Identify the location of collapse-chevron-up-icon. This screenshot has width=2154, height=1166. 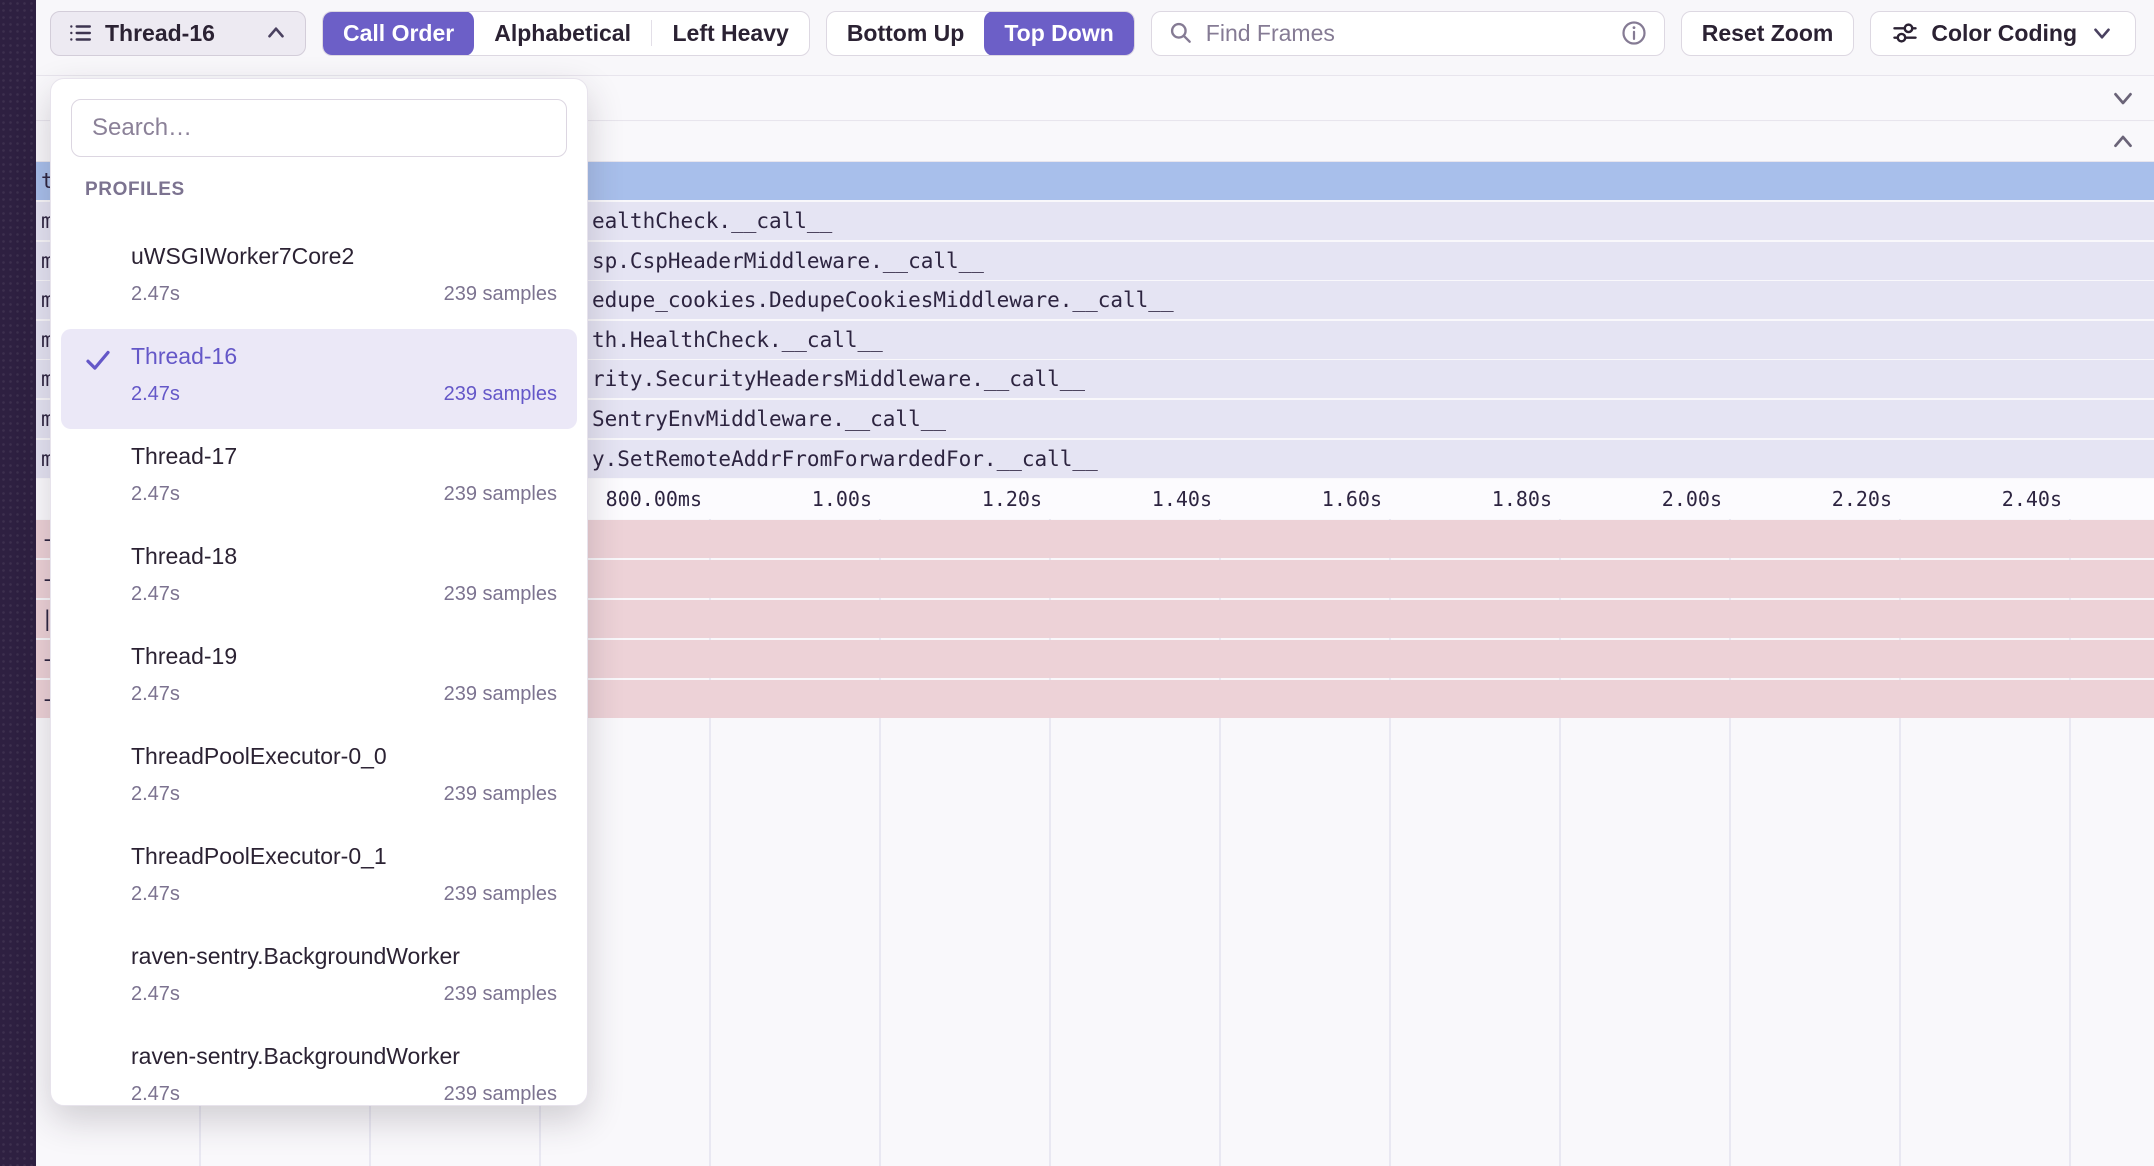
(2123, 142).